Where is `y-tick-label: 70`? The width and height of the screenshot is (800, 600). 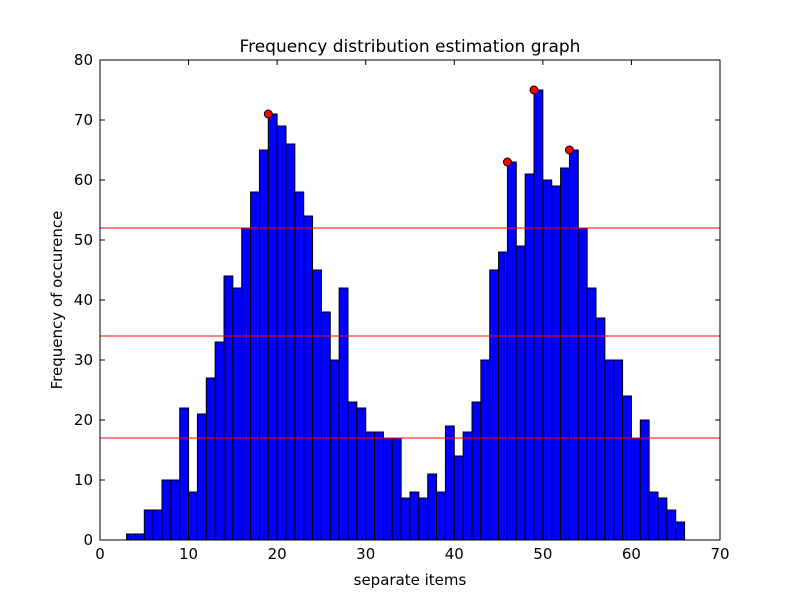 y-tick-label: 70 is located at coordinates (83, 120).